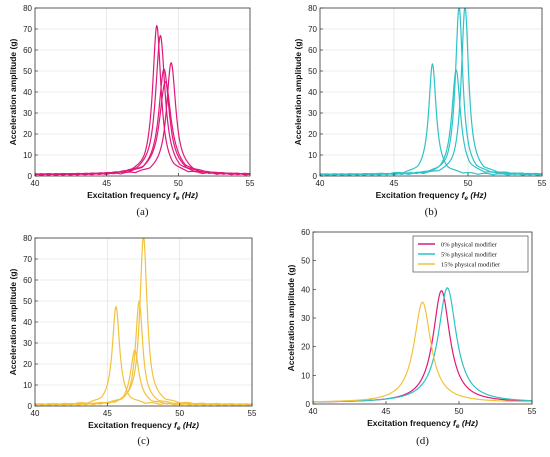 Image resolution: width=550 pixels, height=457 pixels. Describe the element at coordinates (142, 212) in the screenshot. I see `panel-caption: (a)` at that location.